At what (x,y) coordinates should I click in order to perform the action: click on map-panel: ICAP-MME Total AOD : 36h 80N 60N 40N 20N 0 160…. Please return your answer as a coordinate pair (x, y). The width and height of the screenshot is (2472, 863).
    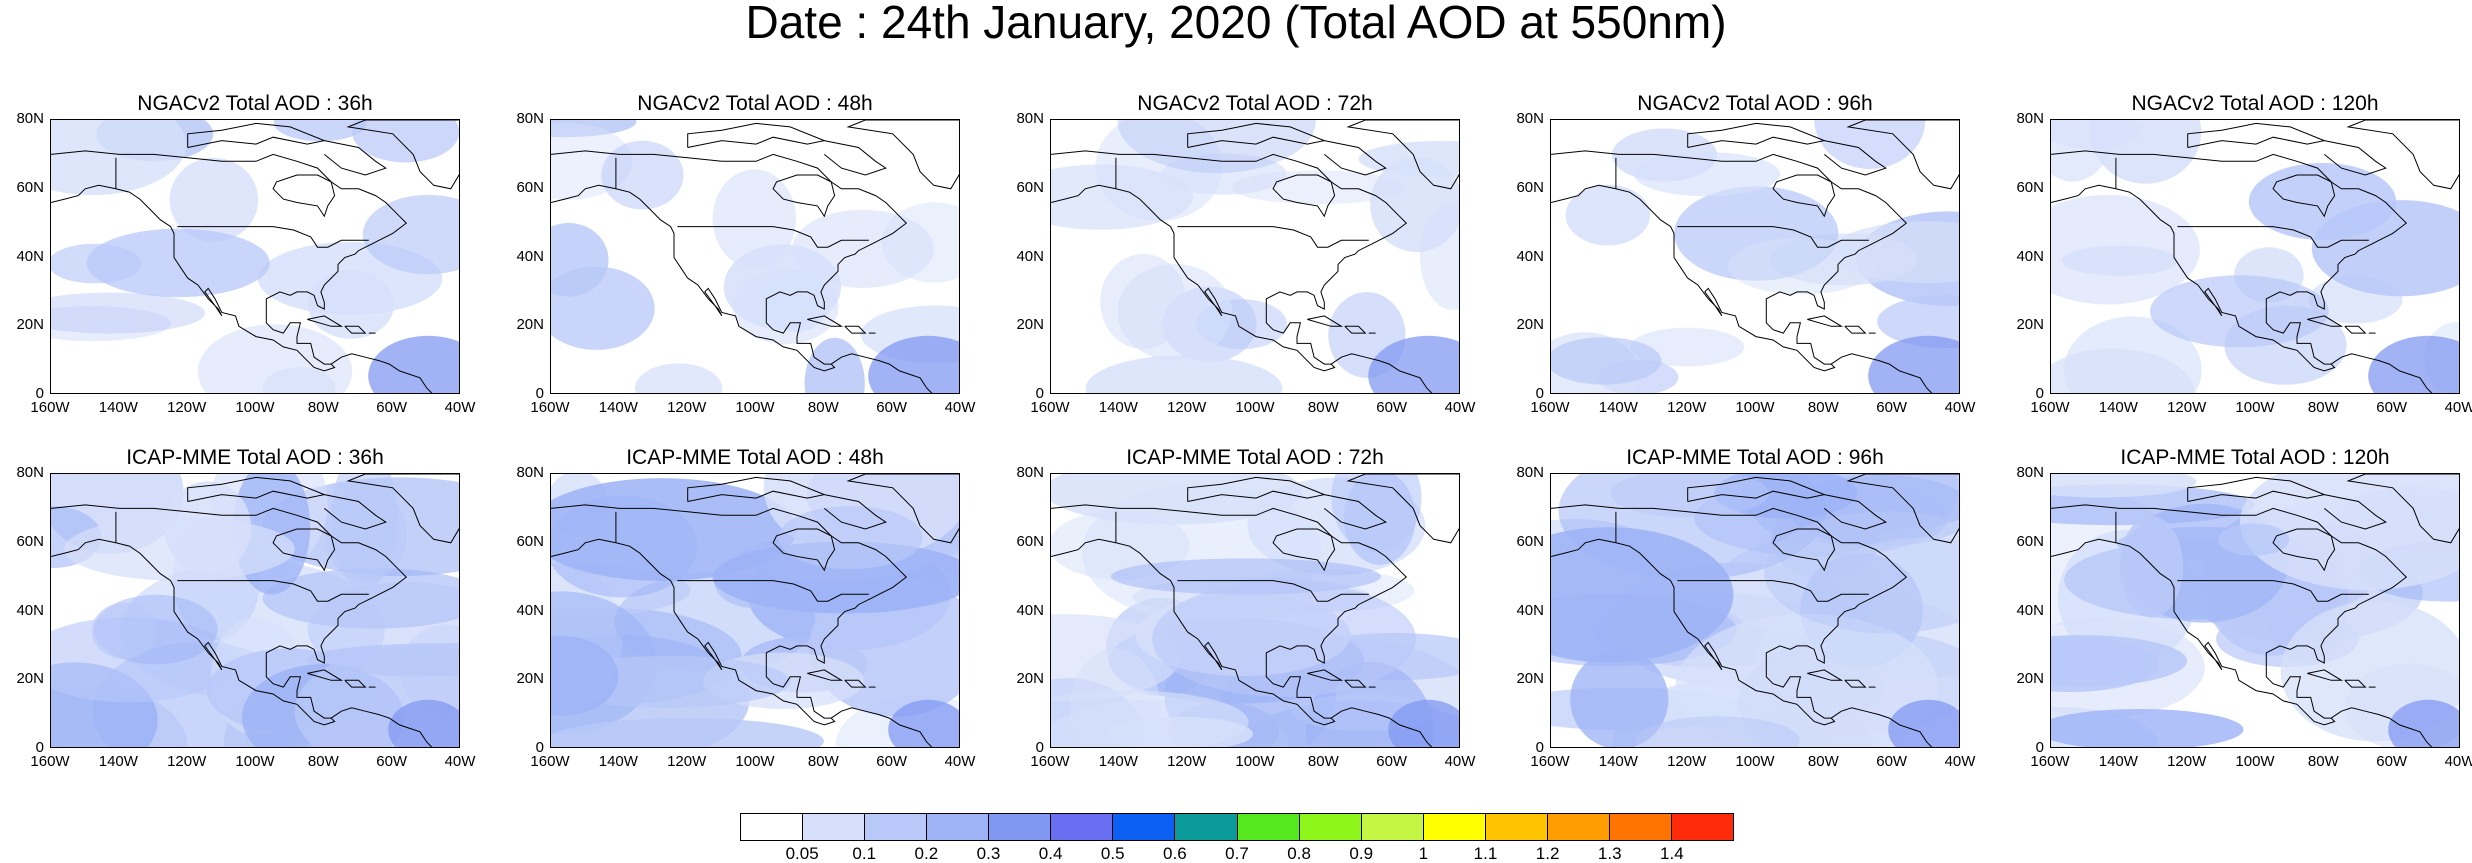
    Looking at the image, I should click on (237, 608).